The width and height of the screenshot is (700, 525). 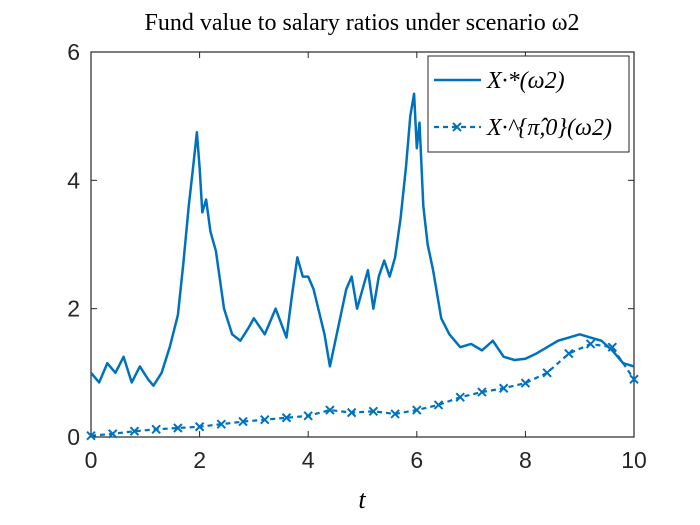 I want to click on legend-label-series-1: X·*(ω2), so click(x=525, y=81).